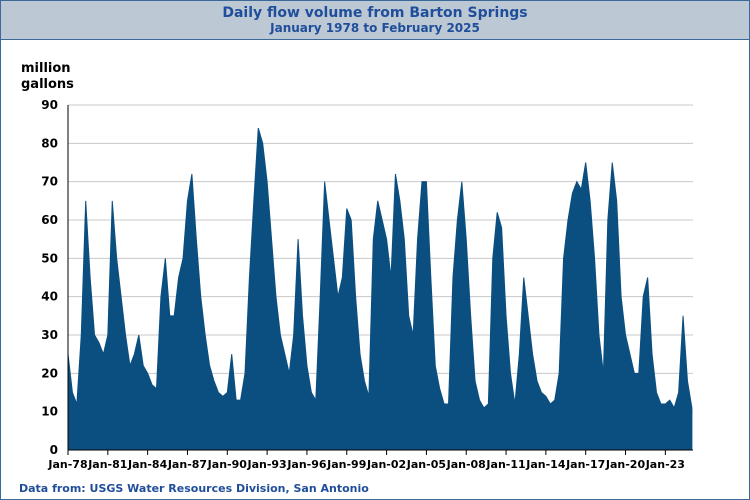  What do you see at coordinates (665, 464) in the screenshot?
I see `x-tick-label: Jan-23` at bounding box center [665, 464].